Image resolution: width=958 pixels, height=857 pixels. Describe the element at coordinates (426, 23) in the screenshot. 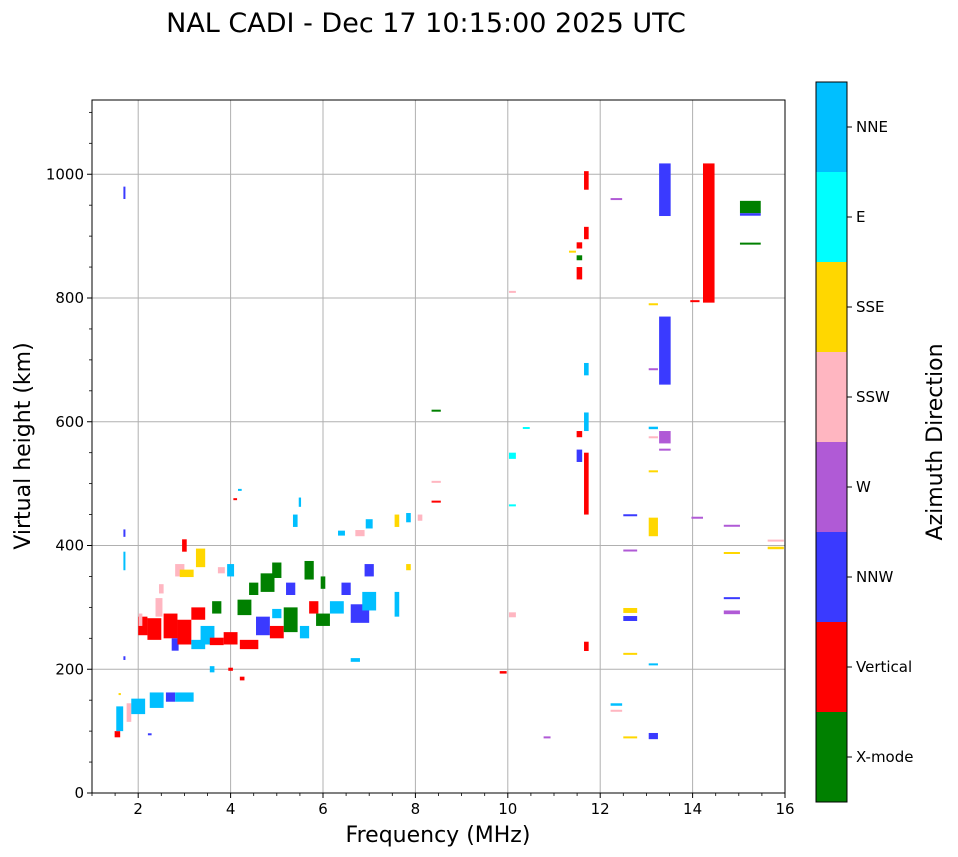

I see `chart-title: NAL CADI - Dec 17 10:15:00 2025 UTC` at that location.